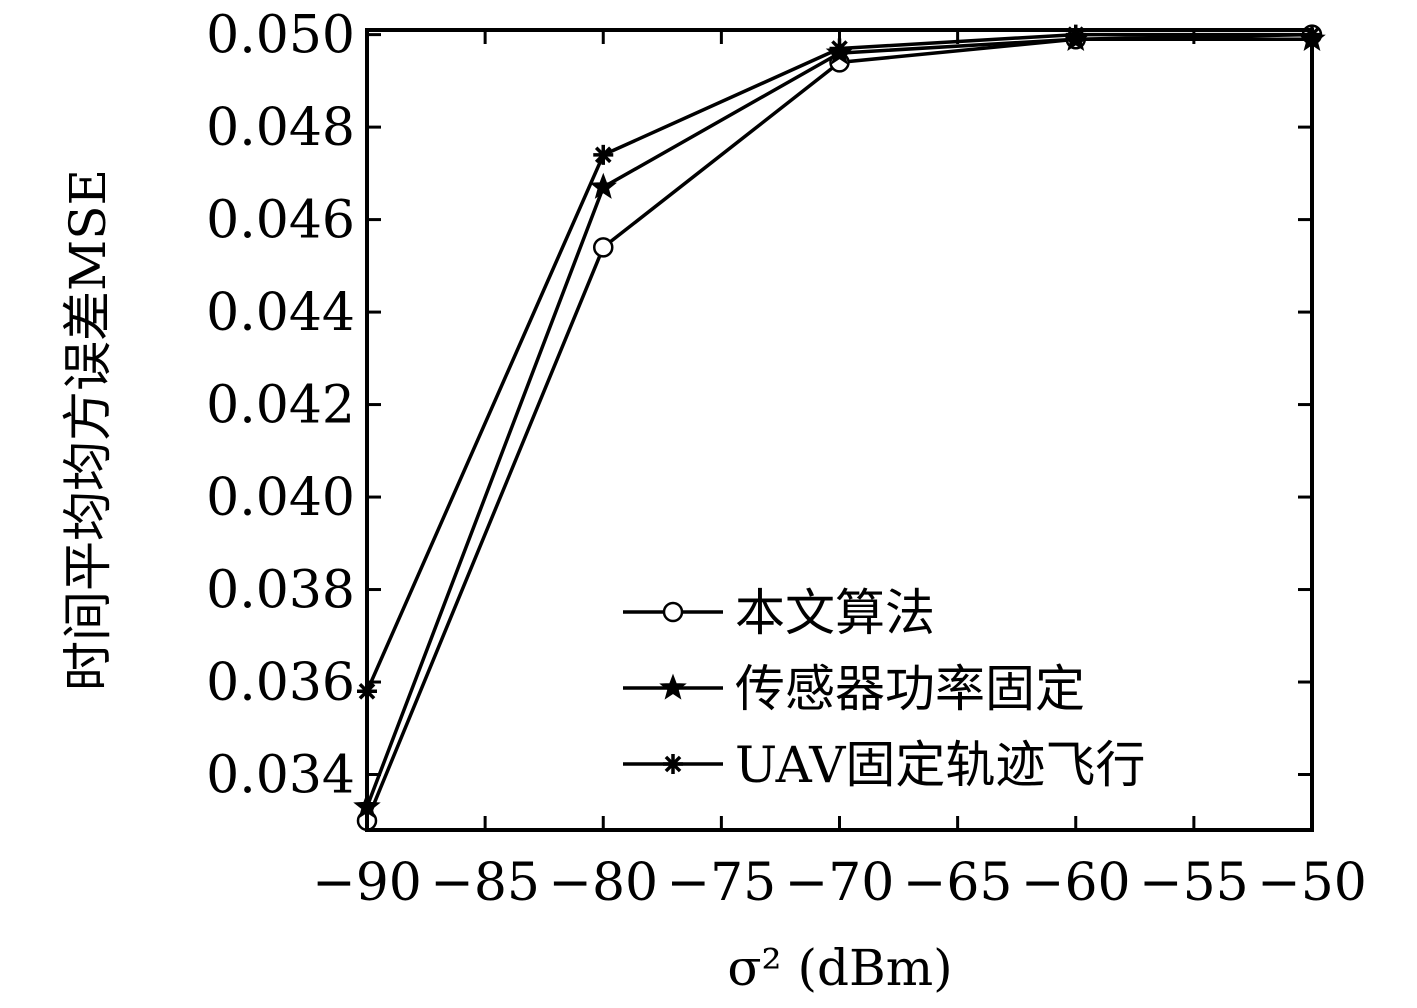 The height and width of the screenshot is (1008, 1417). What do you see at coordinates (280, 128) in the screenshot?
I see `y-tick-label: 0.048` at bounding box center [280, 128].